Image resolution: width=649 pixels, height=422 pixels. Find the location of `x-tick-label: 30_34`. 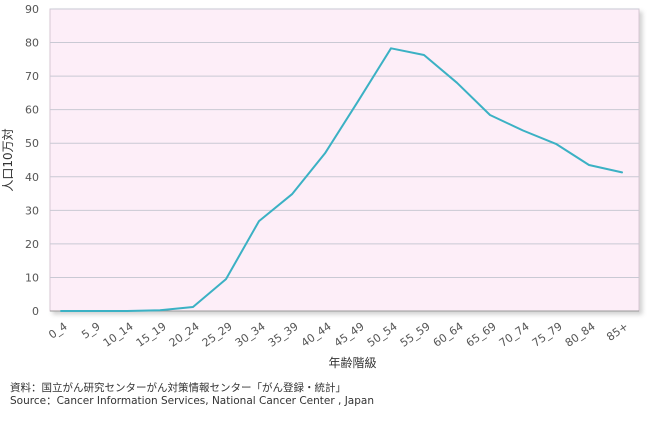

x-tick-label: 30_34 is located at coordinates (250, 335).